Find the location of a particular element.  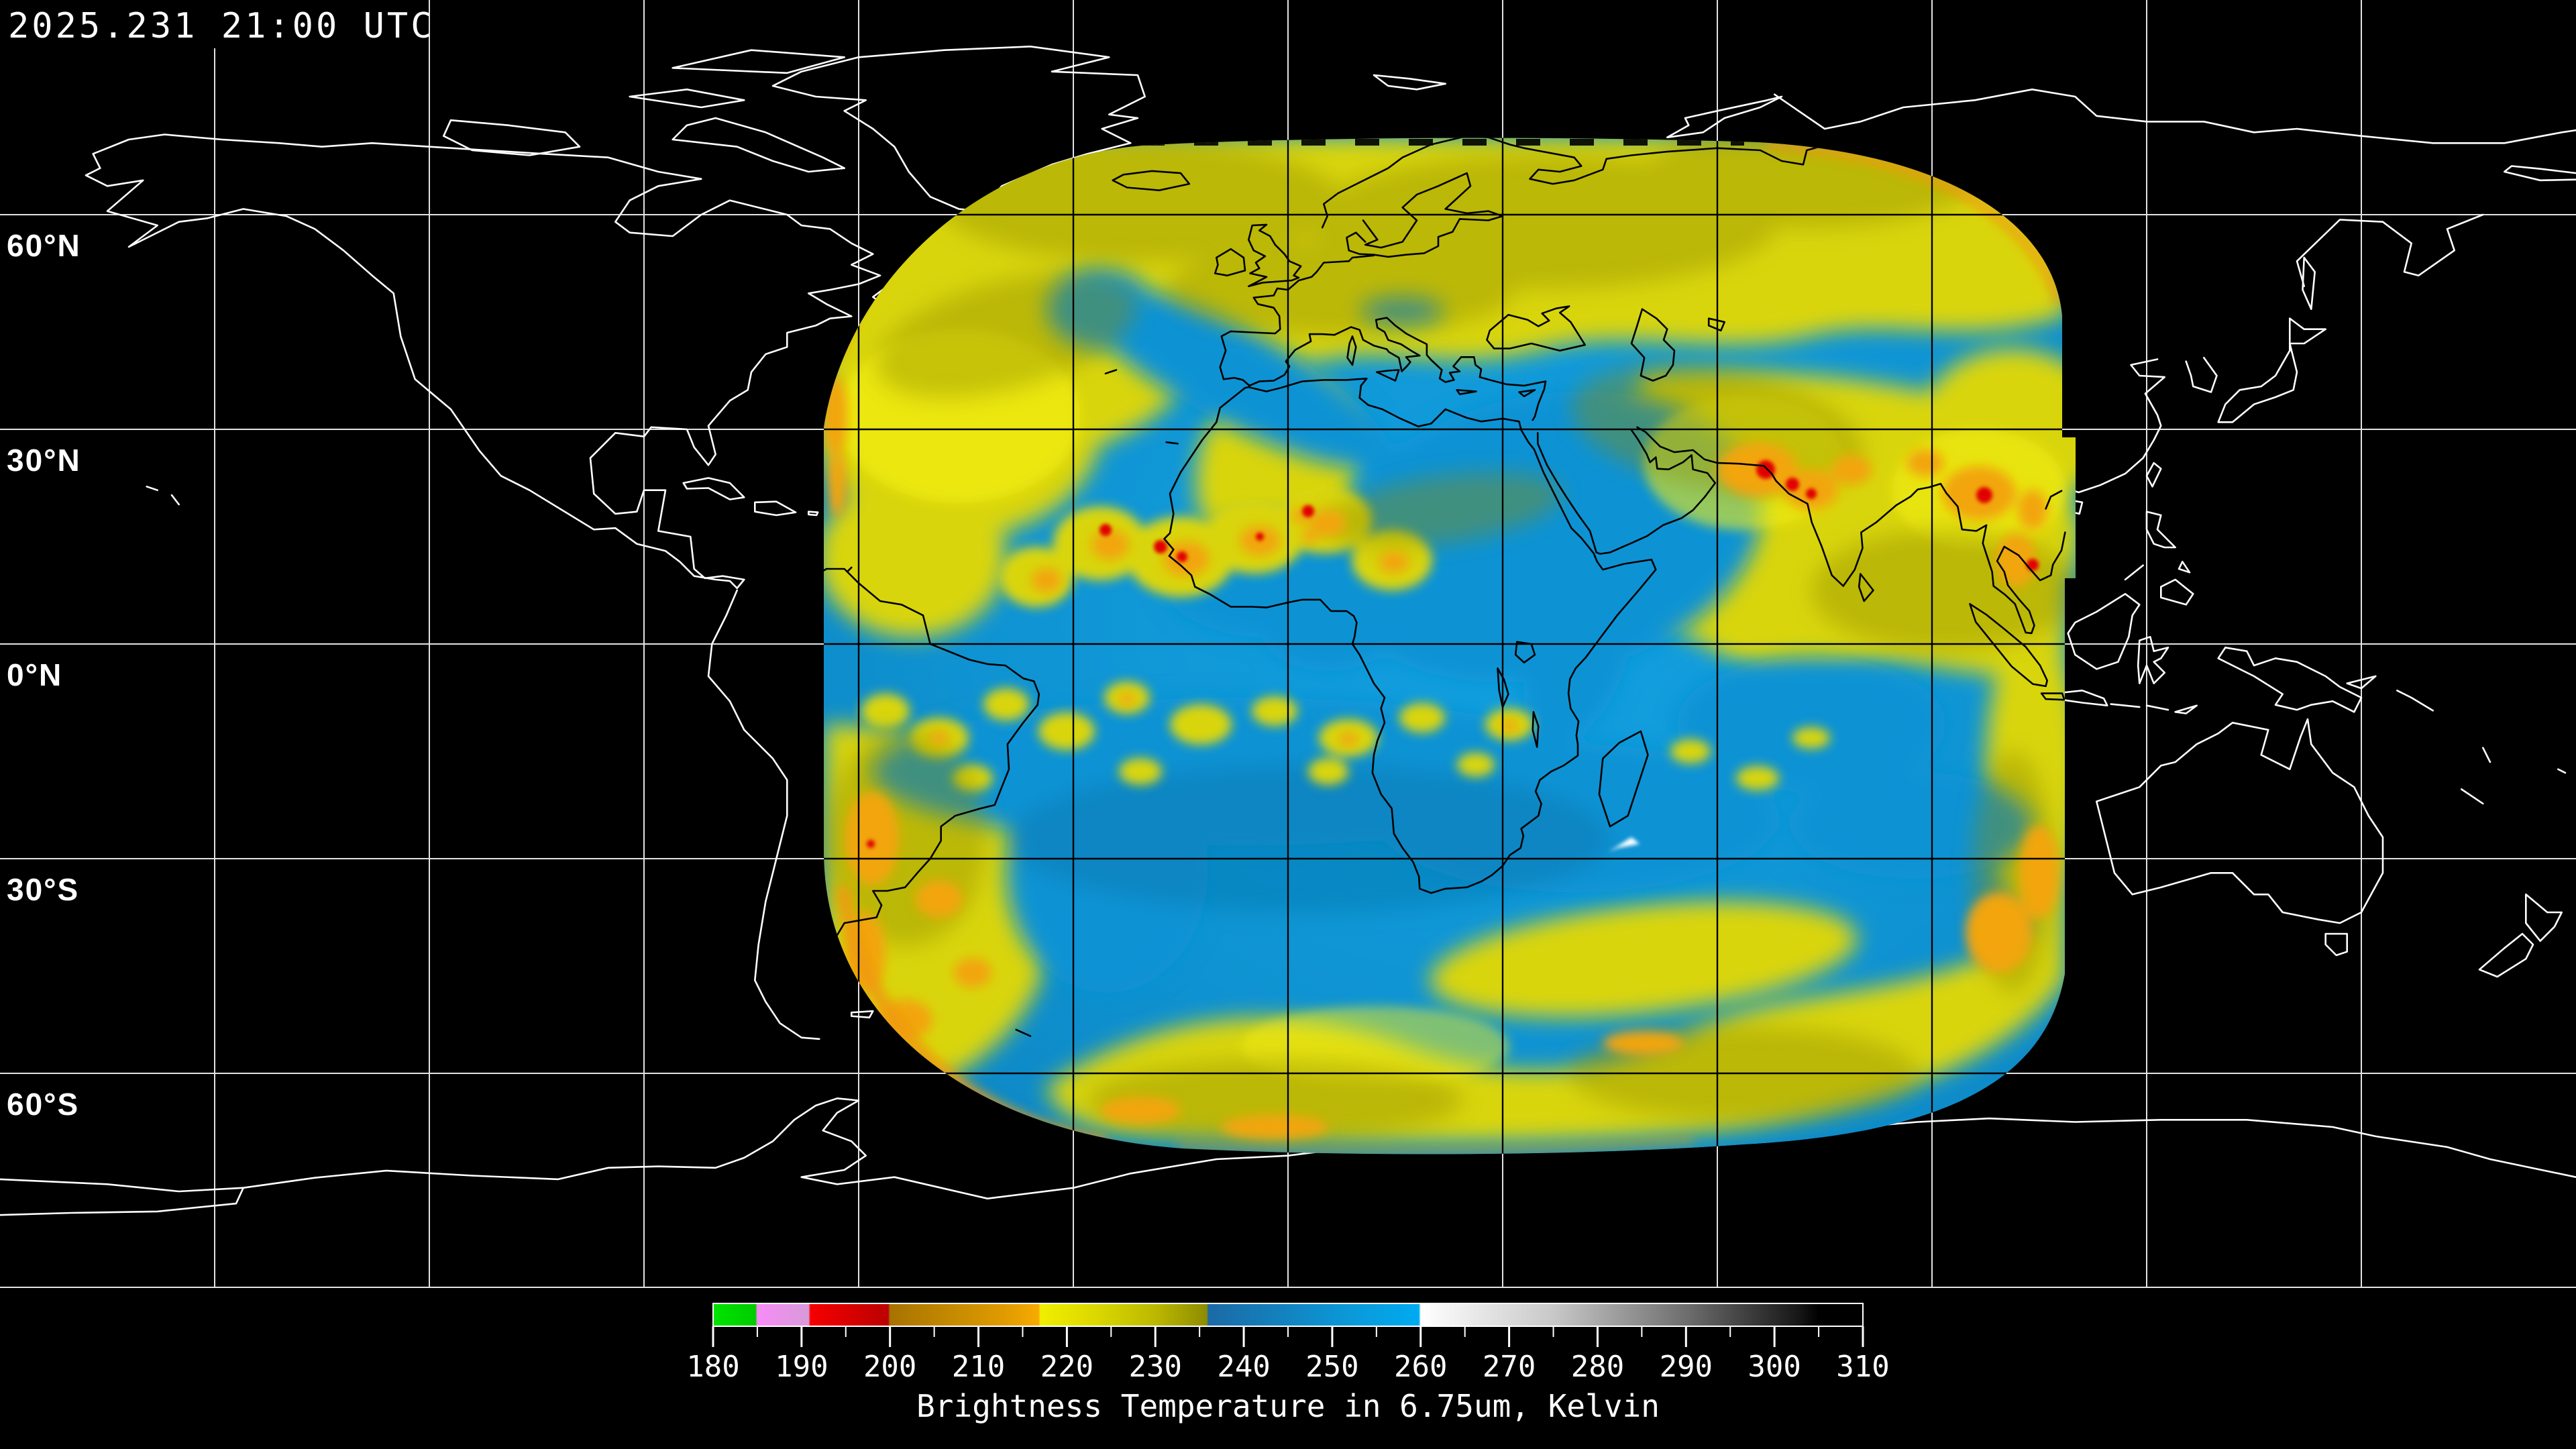

colorbar-tick-label: 300 is located at coordinates (1774, 1367).